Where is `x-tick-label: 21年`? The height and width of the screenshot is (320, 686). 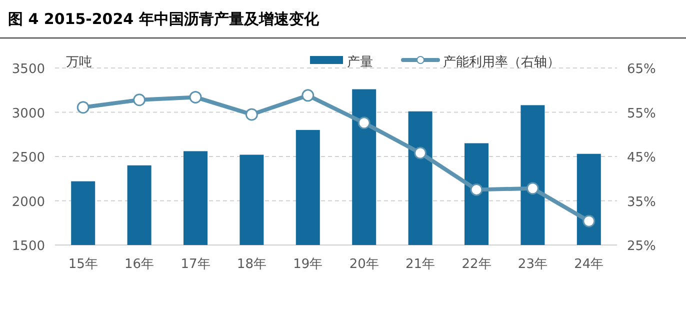
x-tick-label: 21年 is located at coordinates (421, 264).